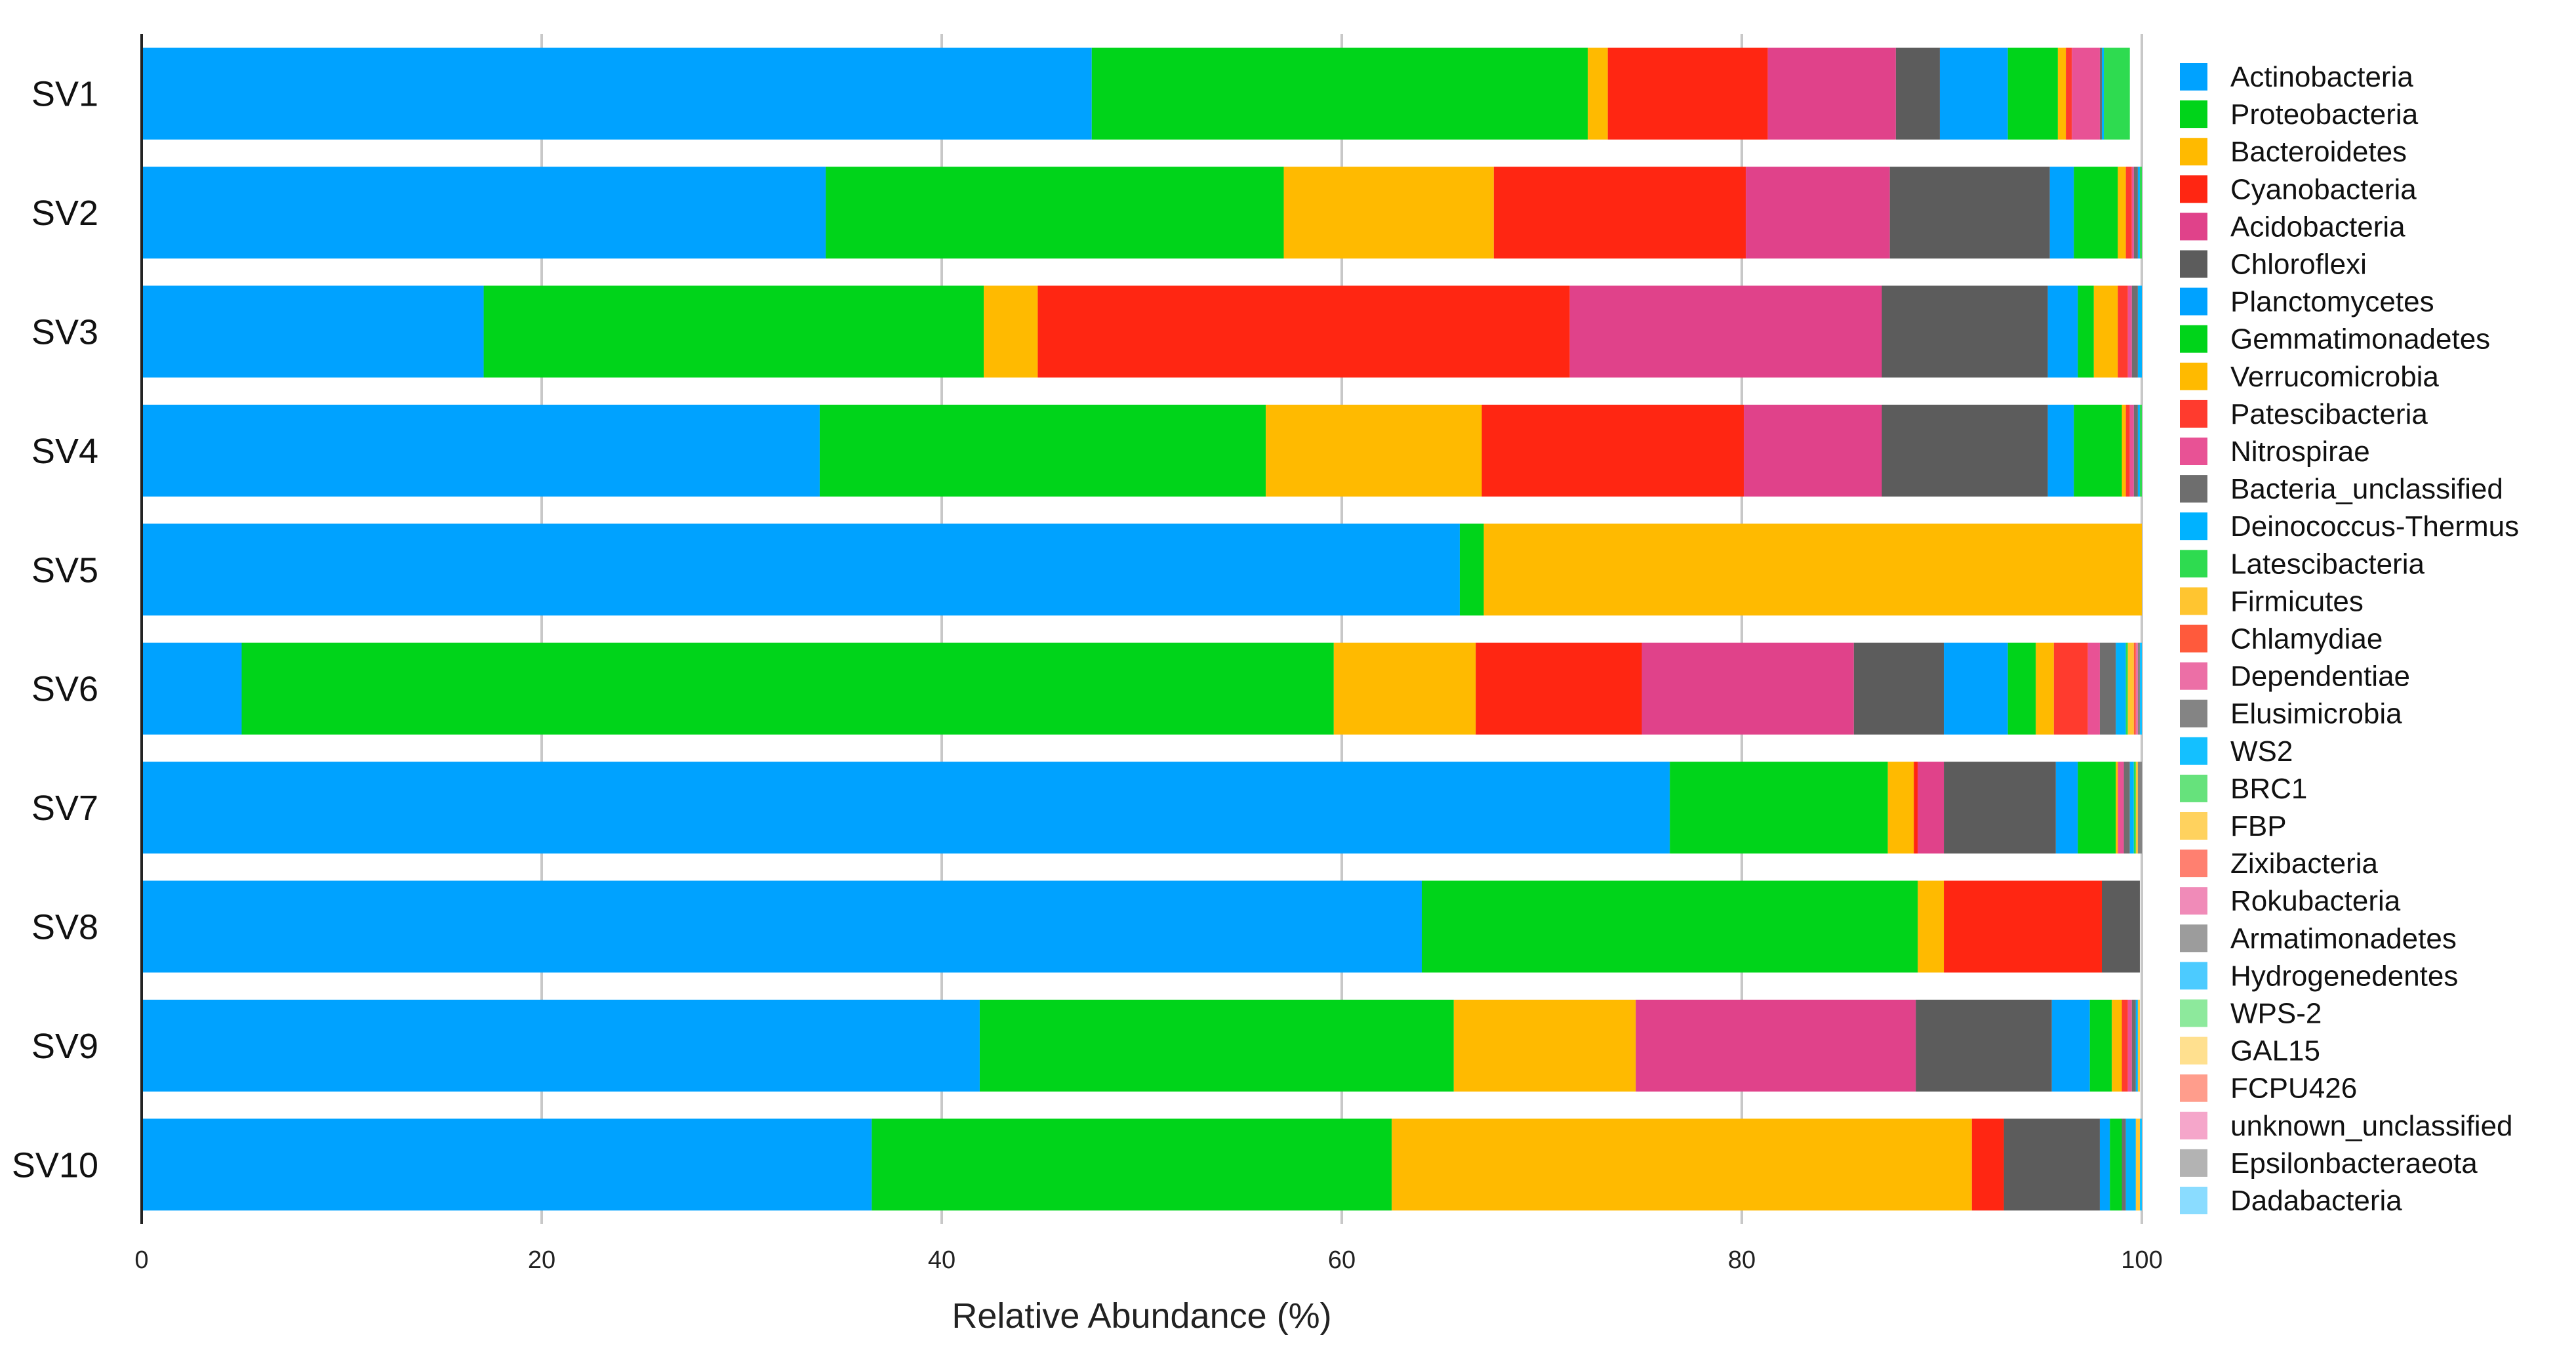  I want to click on legend-label: Elusimicrobia, so click(2316, 714).